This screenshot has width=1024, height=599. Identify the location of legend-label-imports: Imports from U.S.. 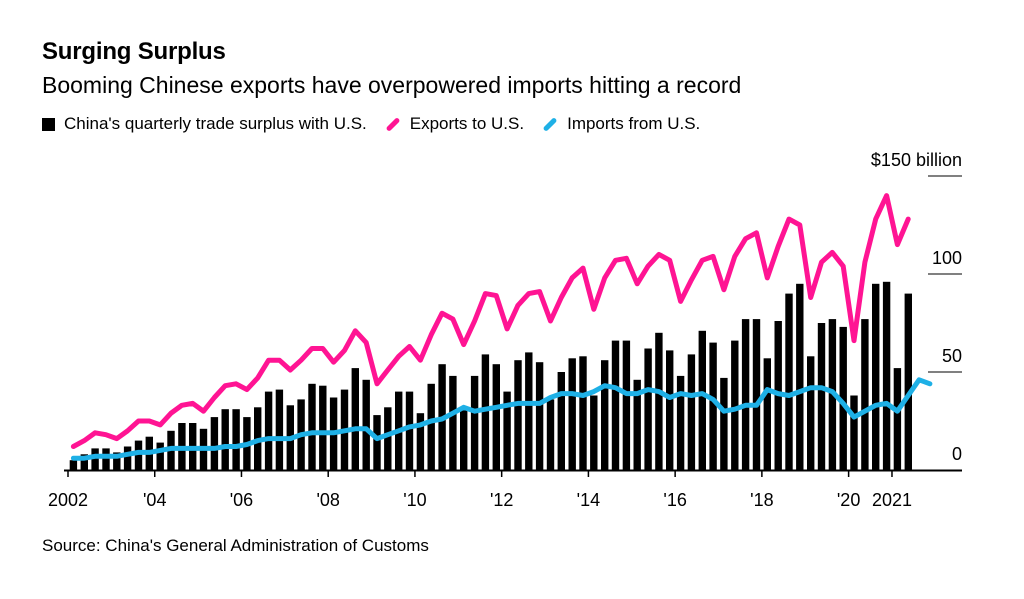
(634, 123).